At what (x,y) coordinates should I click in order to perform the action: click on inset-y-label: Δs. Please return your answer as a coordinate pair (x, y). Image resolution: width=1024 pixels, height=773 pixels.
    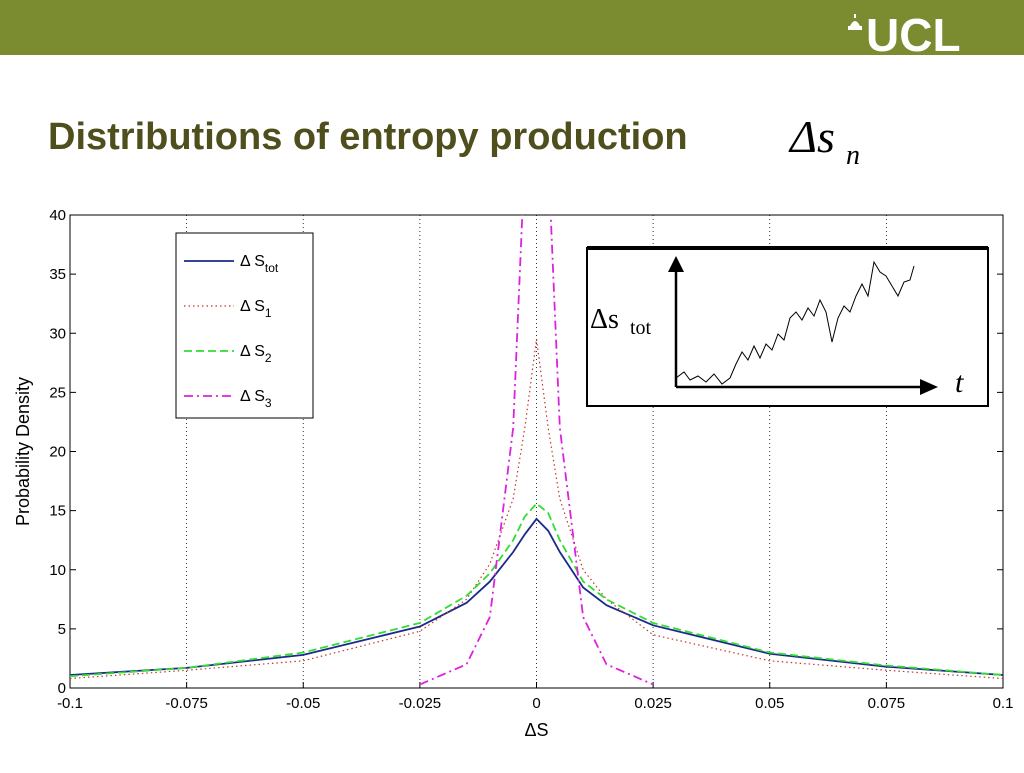
    Looking at the image, I should click on (604, 319).